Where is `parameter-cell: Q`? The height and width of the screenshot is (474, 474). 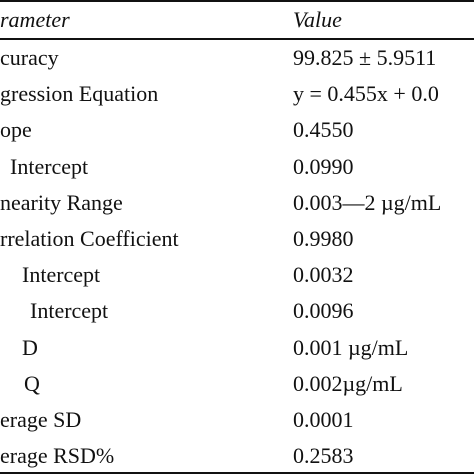 parameter-cell: Q is located at coordinates (32, 383).